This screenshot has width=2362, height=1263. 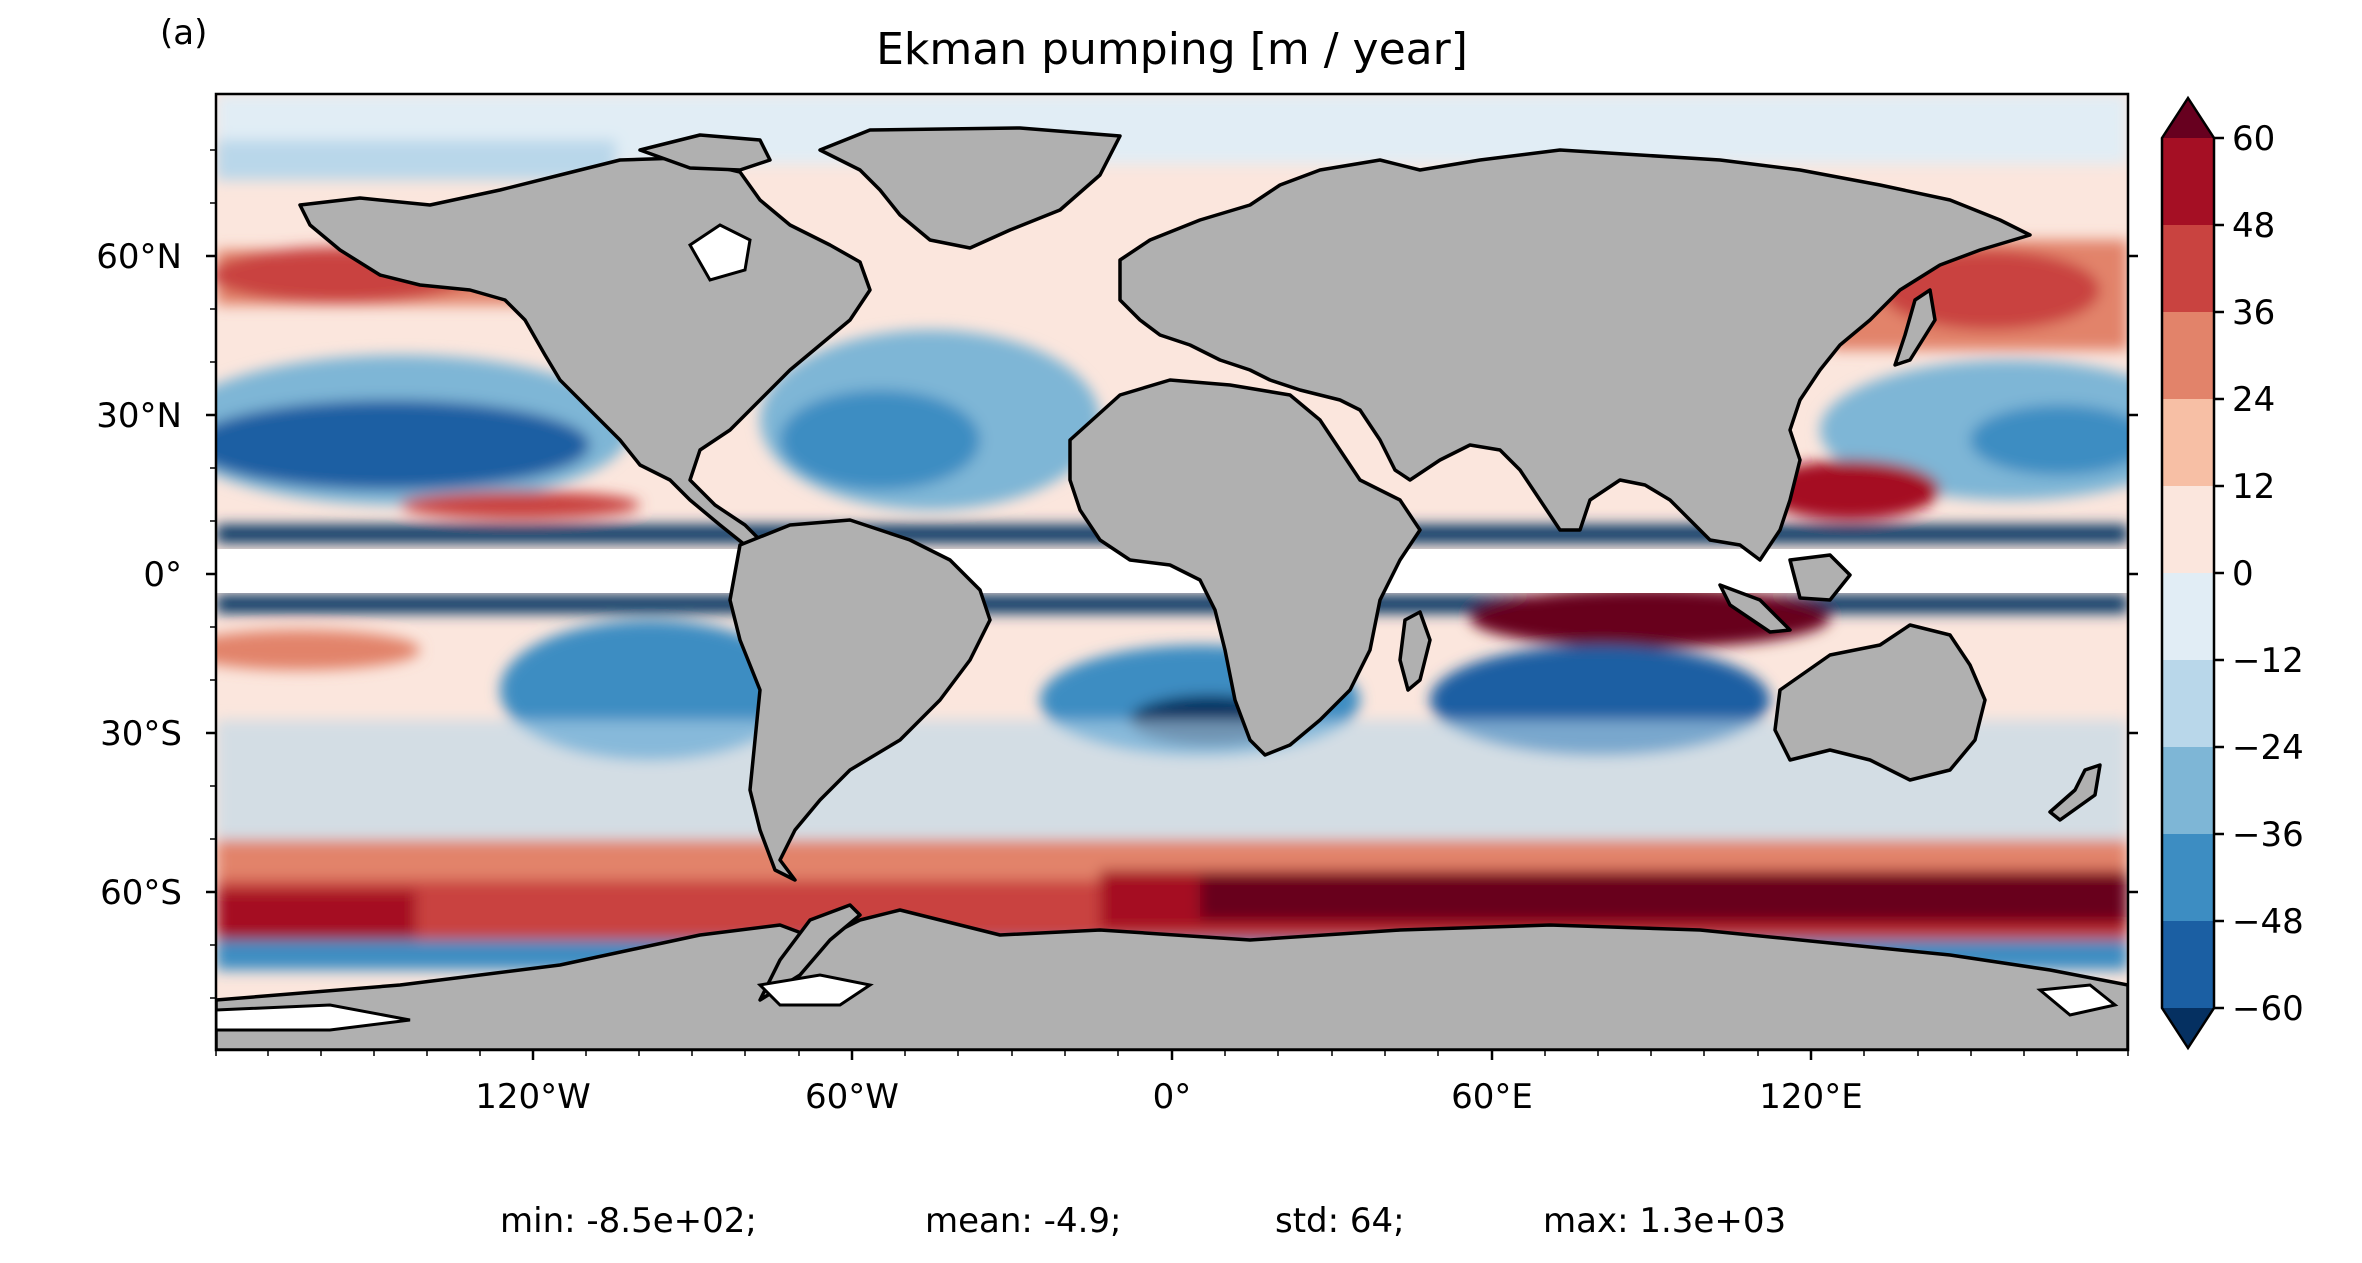 I want to click on x-tick-label-120e: 120°E, so click(x=1810, y=1097).